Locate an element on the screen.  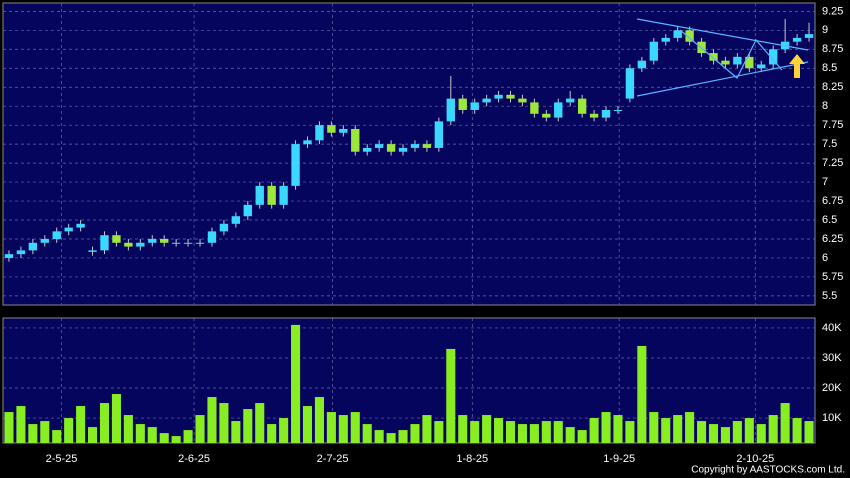
y-tick-label: 8.75 is located at coordinates (832, 49).